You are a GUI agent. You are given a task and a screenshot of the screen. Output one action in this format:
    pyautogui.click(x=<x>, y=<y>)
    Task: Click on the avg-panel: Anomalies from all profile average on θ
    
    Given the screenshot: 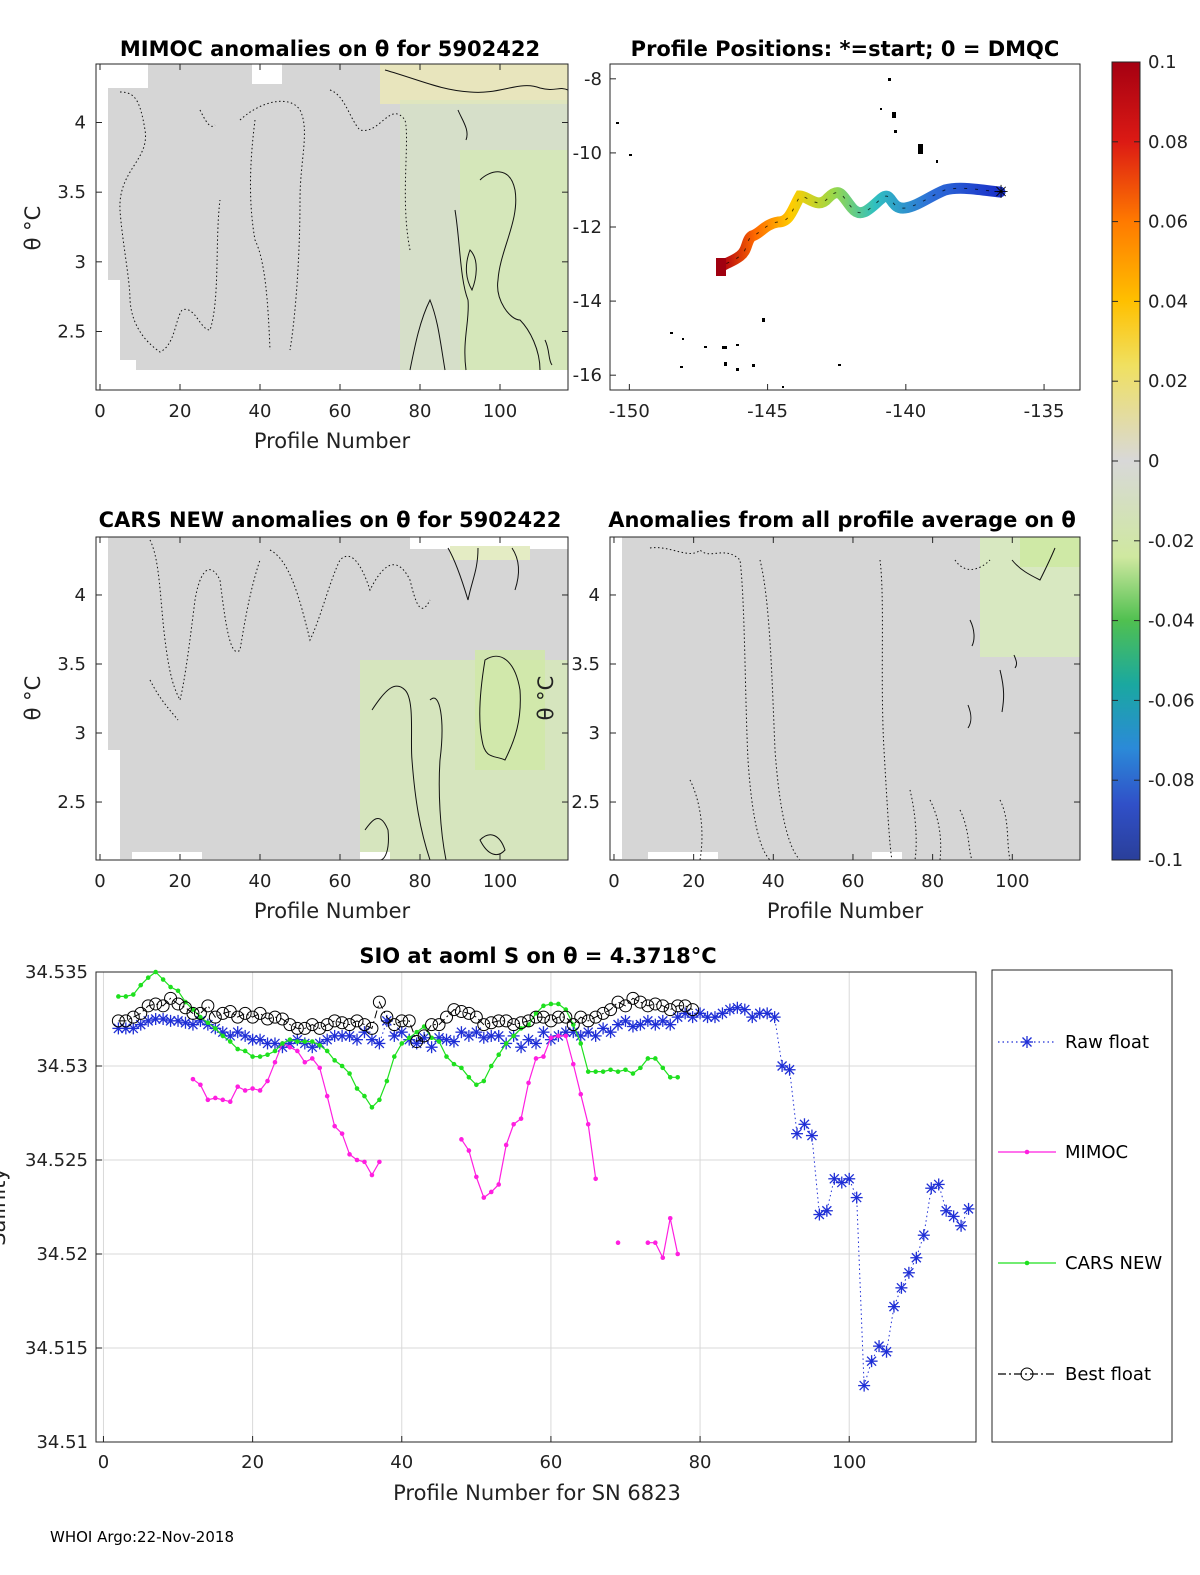 What is the action you would take?
    pyautogui.click(x=807, y=715)
    